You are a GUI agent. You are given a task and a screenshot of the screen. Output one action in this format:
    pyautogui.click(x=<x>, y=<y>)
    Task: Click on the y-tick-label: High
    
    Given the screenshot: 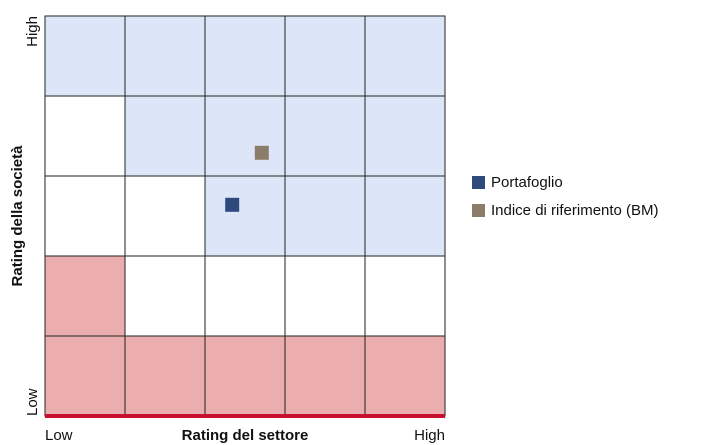 What is the action you would take?
    pyautogui.click(x=32, y=31)
    